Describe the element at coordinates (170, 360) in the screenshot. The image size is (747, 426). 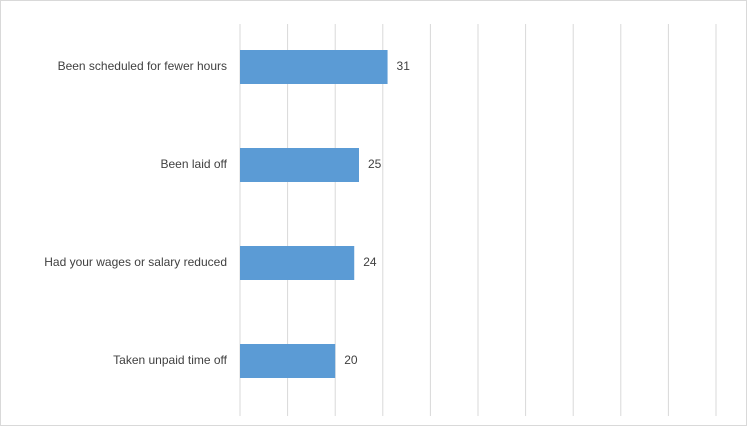
I see `y-tick-label: Taken unpaid time off` at that location.